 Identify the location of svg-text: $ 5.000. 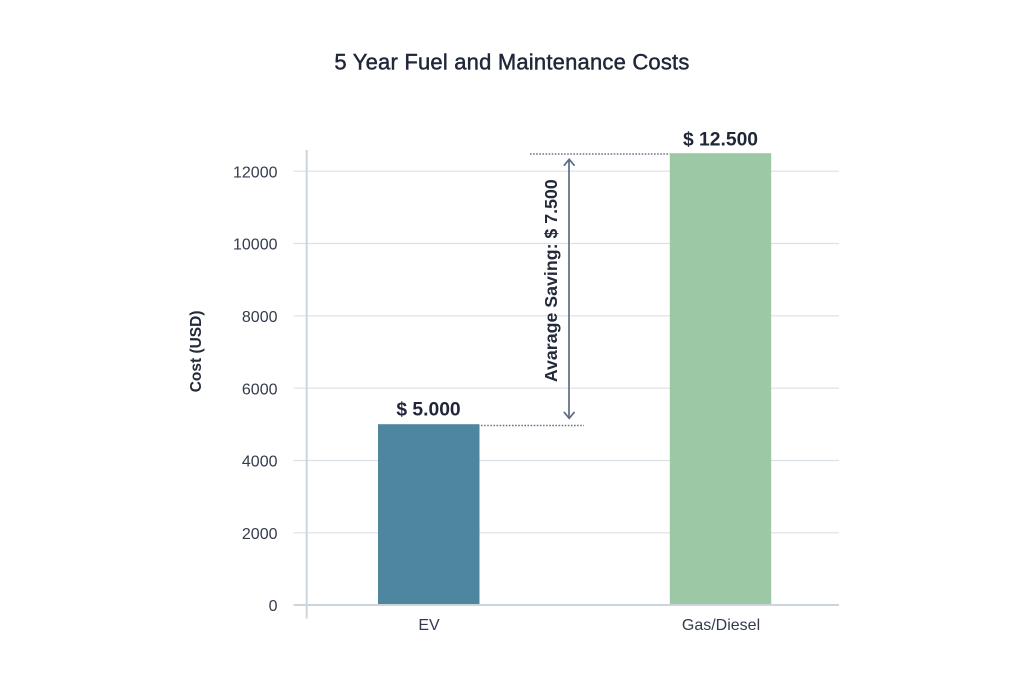
(428, 410).